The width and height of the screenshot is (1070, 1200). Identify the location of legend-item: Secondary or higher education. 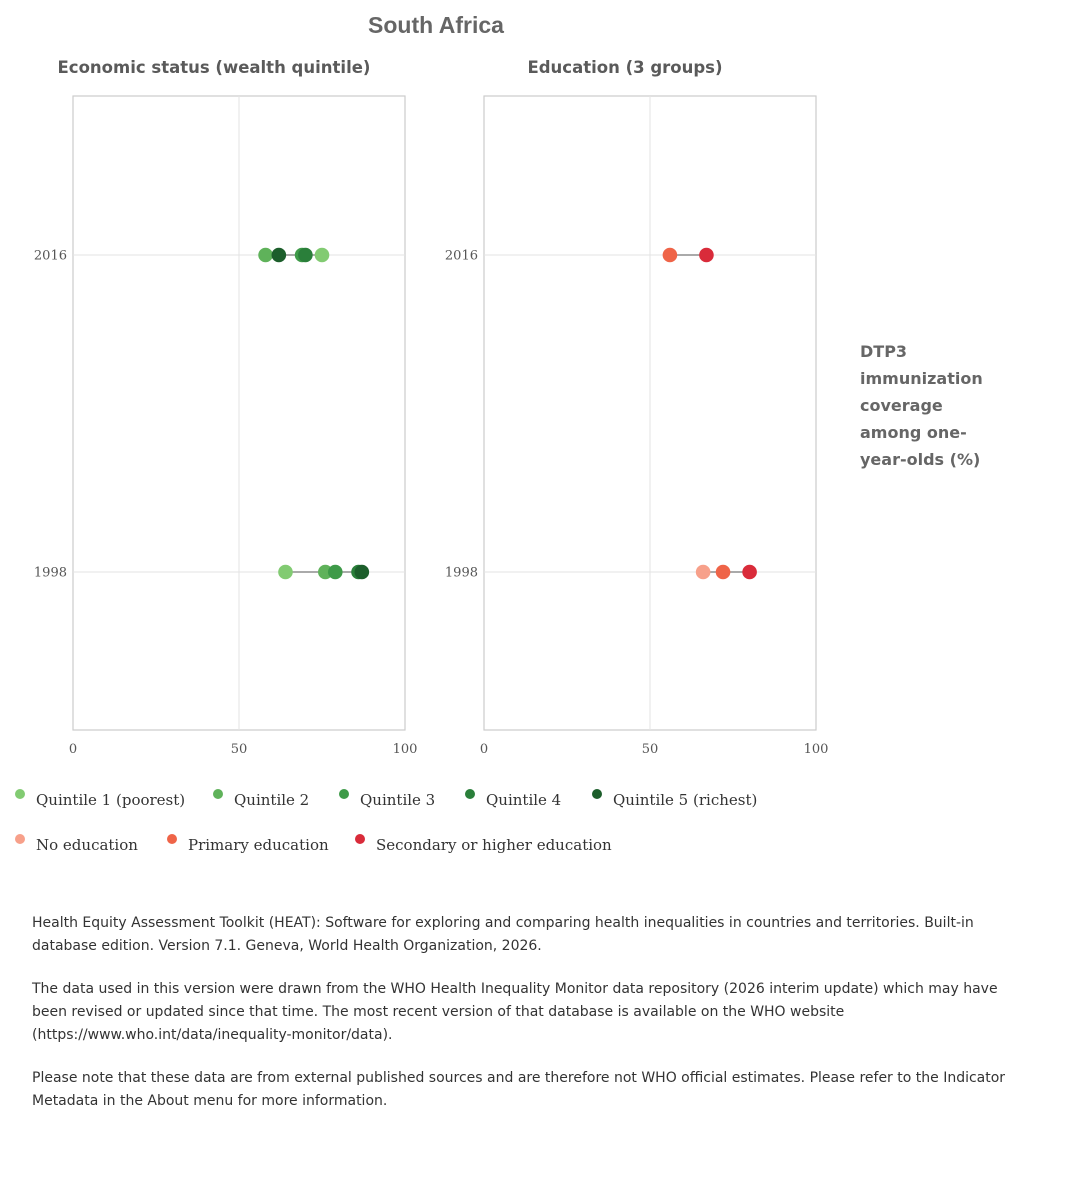
(483, 844).